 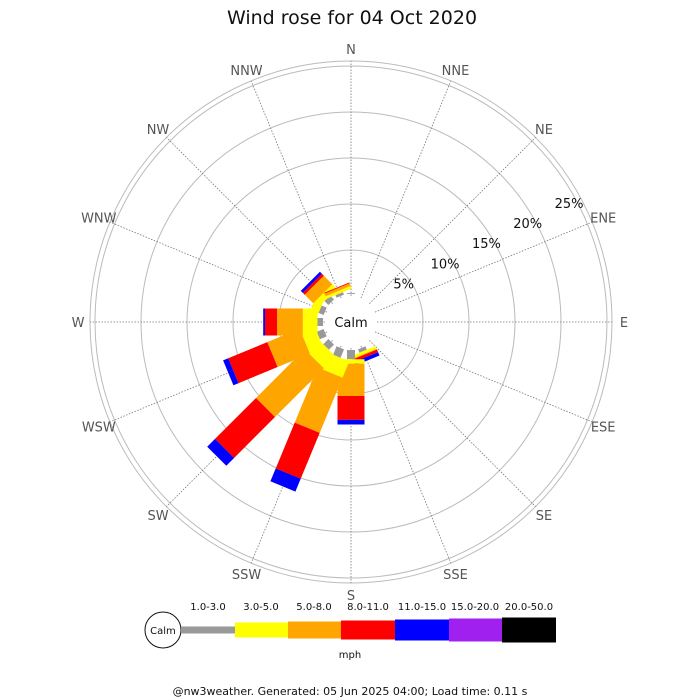 What do you see at coordinates (99, 428) in the screenshot?
I see `direction-label-wsw: WSW` at bounding box center [99, 428].